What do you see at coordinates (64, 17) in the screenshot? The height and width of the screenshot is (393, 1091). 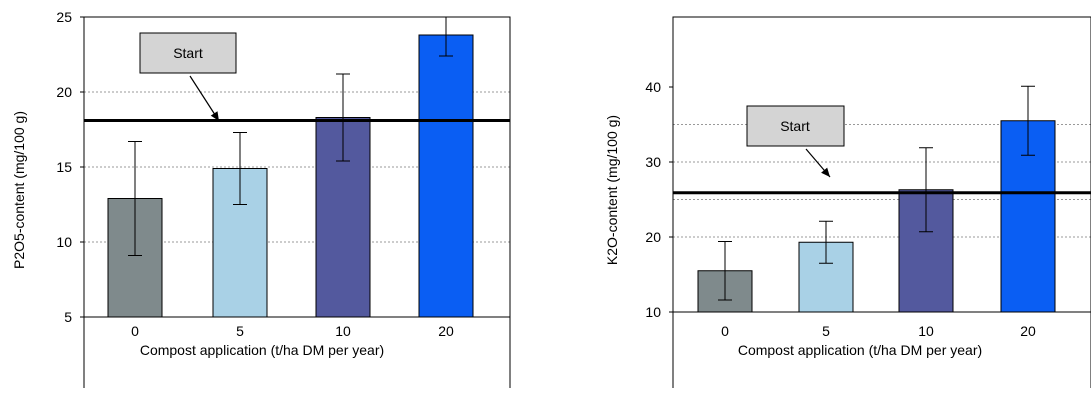 I see `y-tick-label: 25` at bounding box center [64, 17].